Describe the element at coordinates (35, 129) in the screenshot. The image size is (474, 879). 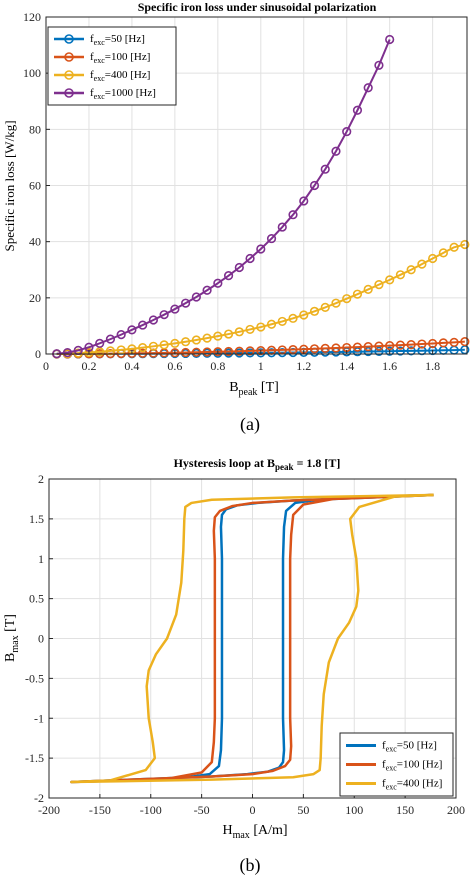
I see `y-tick-label: 80` at that location.